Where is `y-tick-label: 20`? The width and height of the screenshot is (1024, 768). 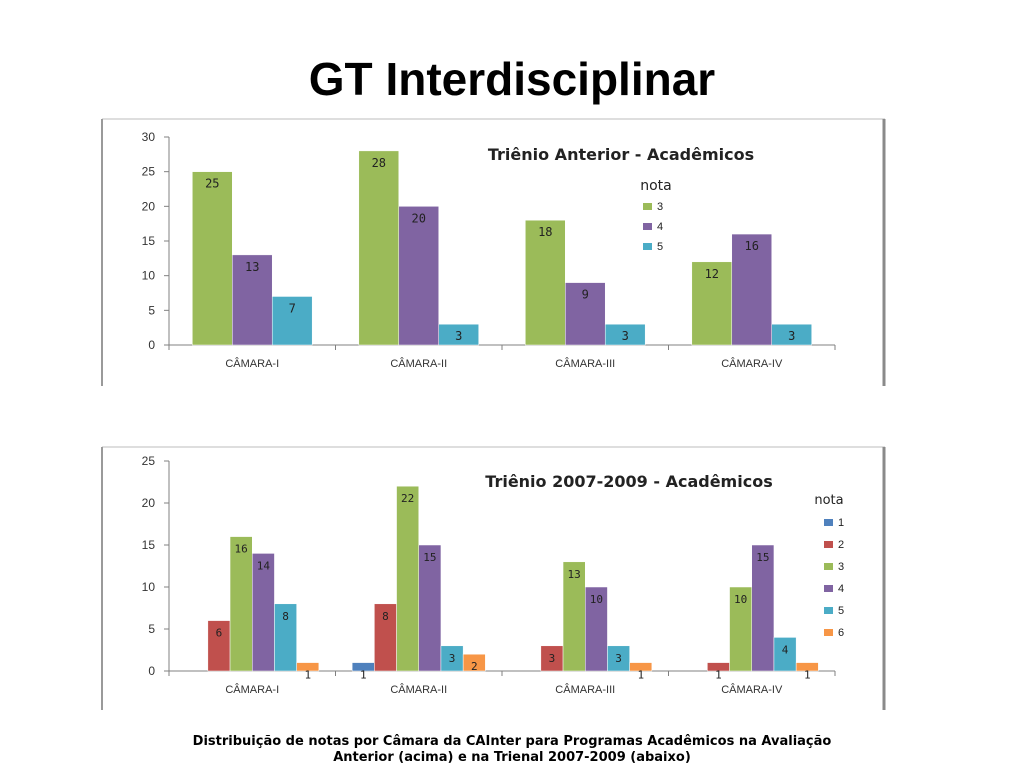 y-tick-label: 20 is located at coordinates (149, 206).